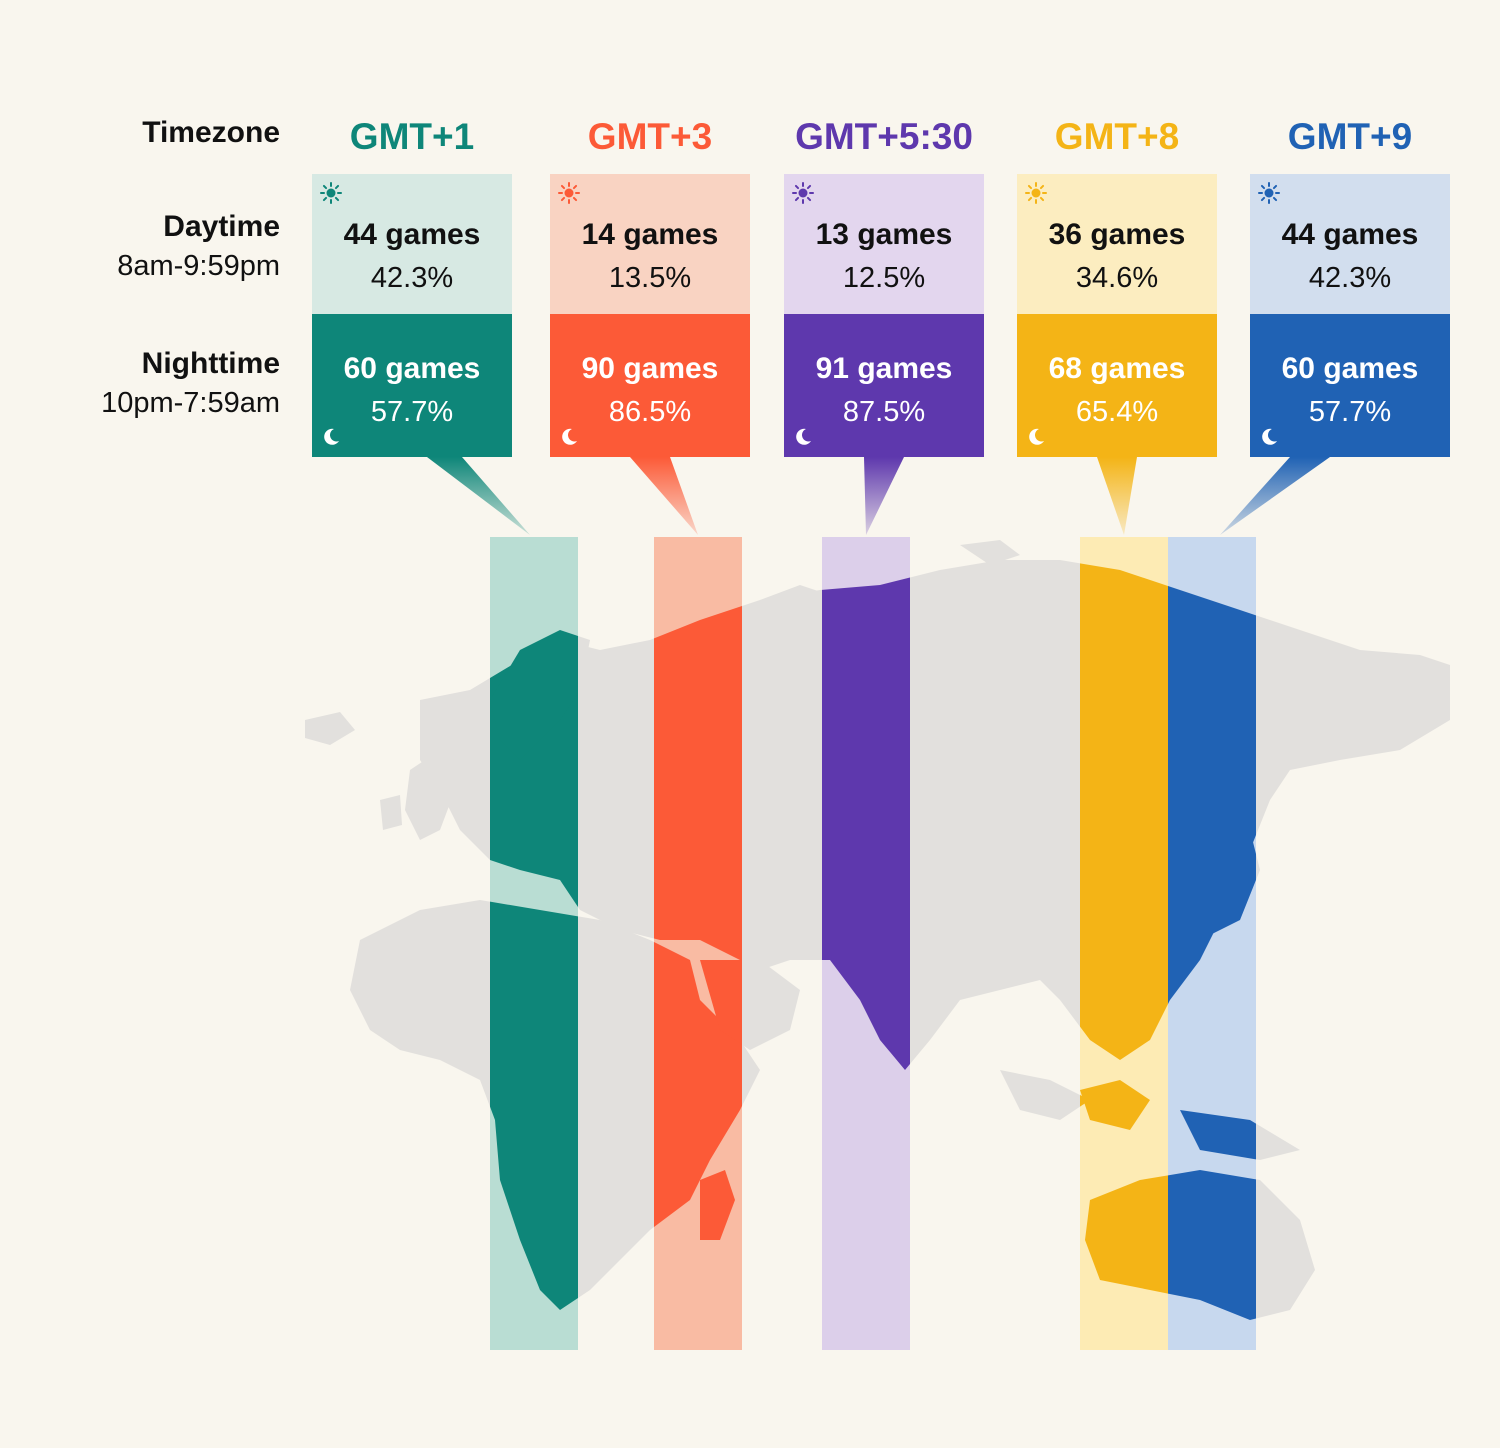 This screenshot has height=1448, width=1500. What do you see at coordinates (1117, 368) in the screenshot?
I see `nighttime-games: 68 games` at bounding box center [1117, 368].